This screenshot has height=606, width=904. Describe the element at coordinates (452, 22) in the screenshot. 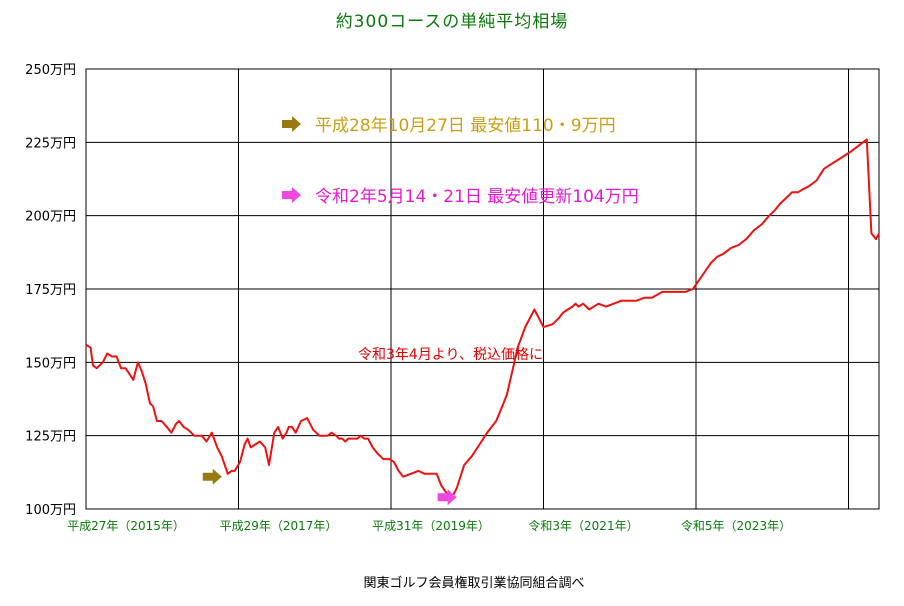

I see `chart-title: 約300コースの単純平均相場` at that location.